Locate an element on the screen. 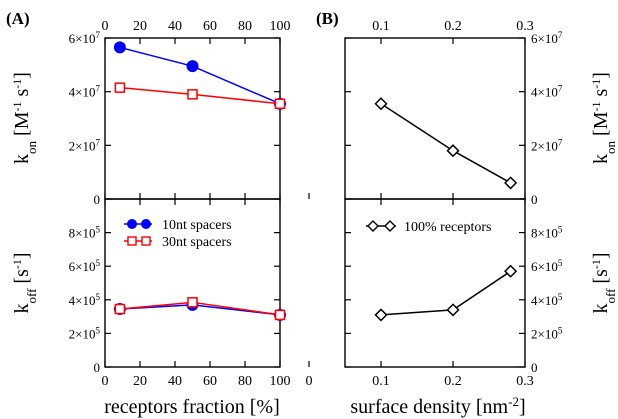  b-top-ytick-label-mantissa: 6×10 is located at coordinates (544, 38).